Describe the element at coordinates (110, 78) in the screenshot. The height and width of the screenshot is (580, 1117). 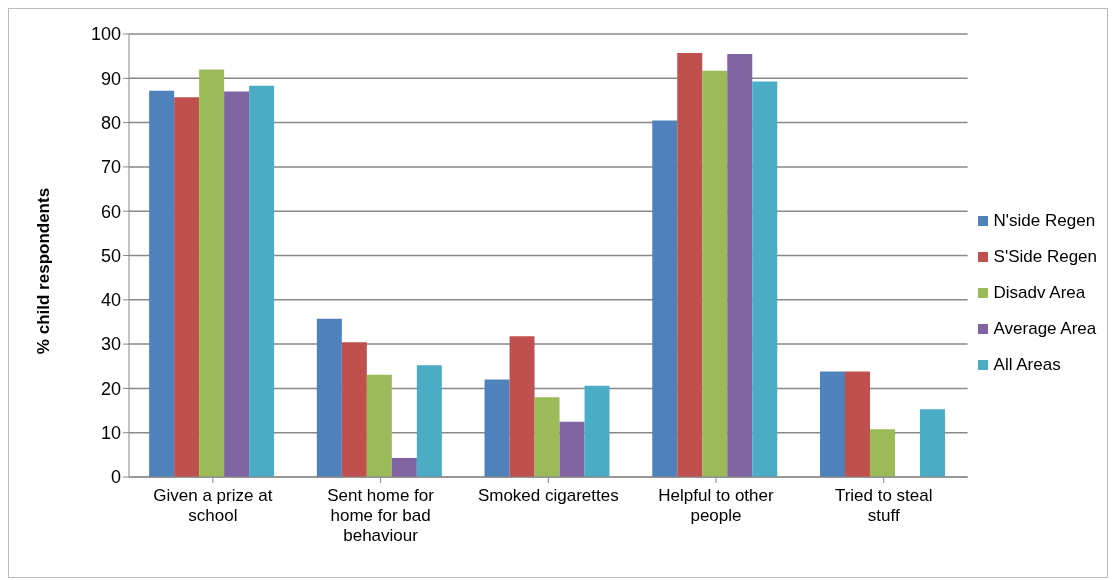
I see `y-tick-label: 90` at that location.